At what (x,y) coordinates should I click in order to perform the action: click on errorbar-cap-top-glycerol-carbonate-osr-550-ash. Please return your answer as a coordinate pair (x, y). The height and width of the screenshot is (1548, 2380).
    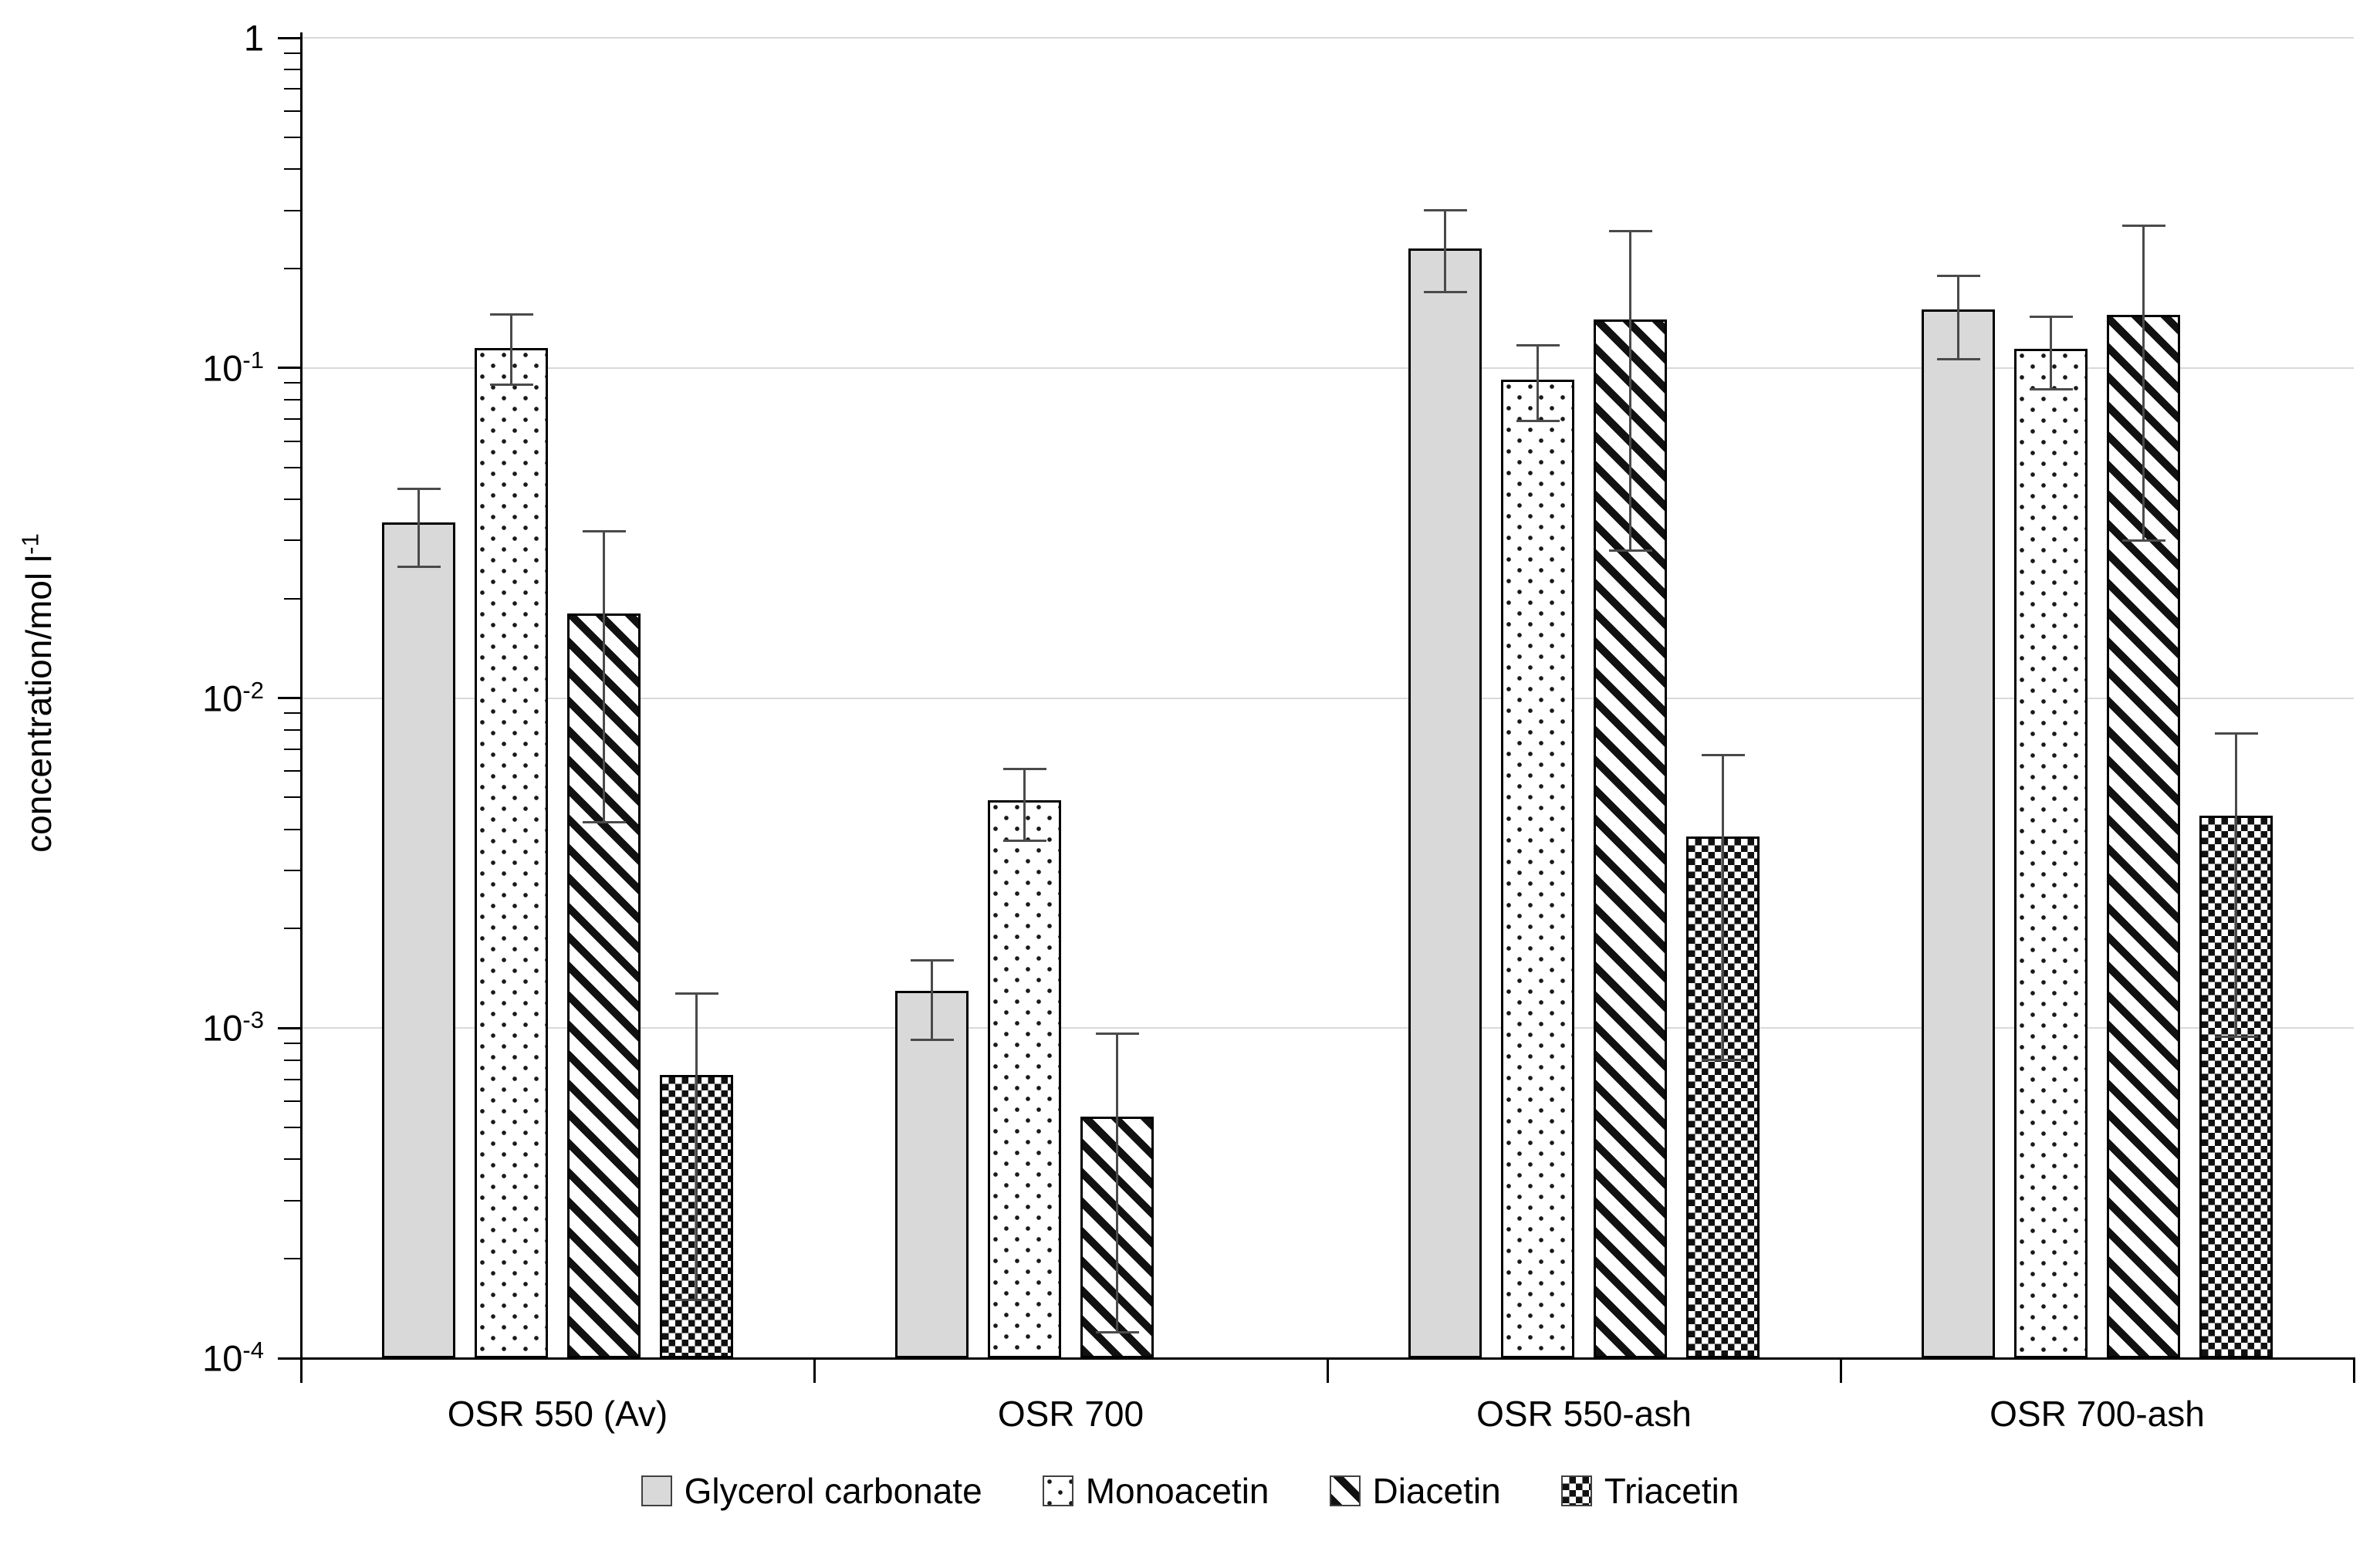
    Looking at the image, I should click on (1445, 210).